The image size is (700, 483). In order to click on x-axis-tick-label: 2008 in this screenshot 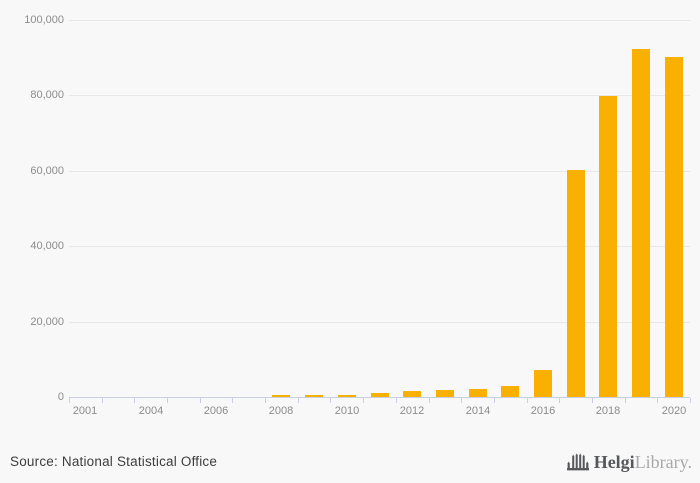, I will do `click(281, 411)`.